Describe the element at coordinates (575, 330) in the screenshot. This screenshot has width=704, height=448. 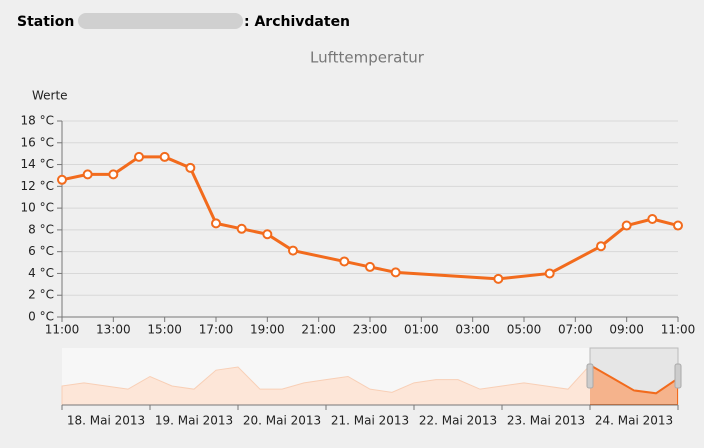
I see `x-tick-label: 07:00` at that location.